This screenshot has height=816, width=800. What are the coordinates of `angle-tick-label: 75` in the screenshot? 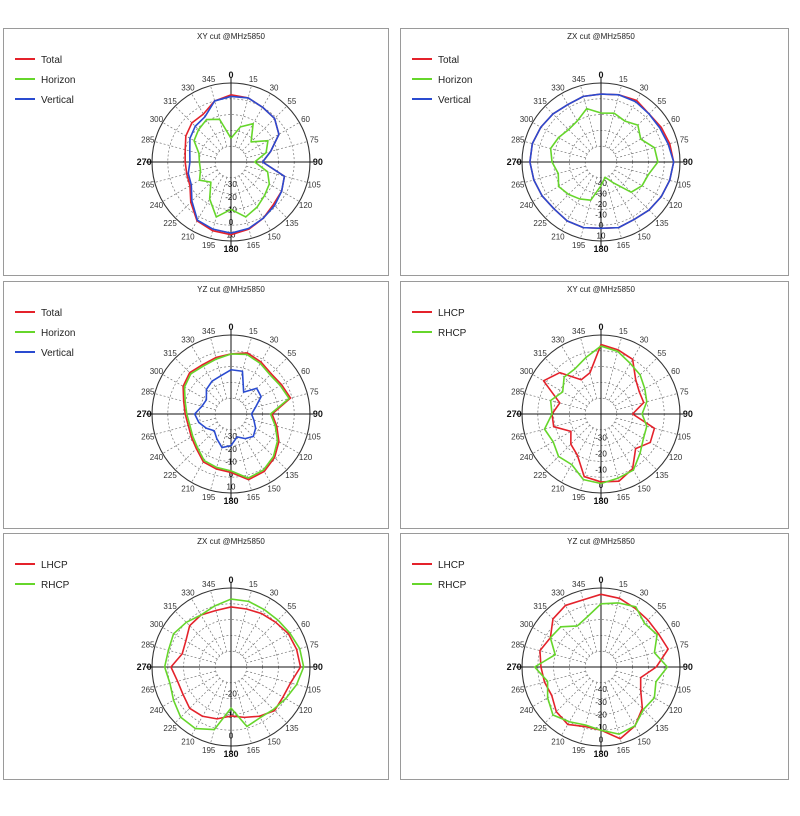 It's located at (314, 392).